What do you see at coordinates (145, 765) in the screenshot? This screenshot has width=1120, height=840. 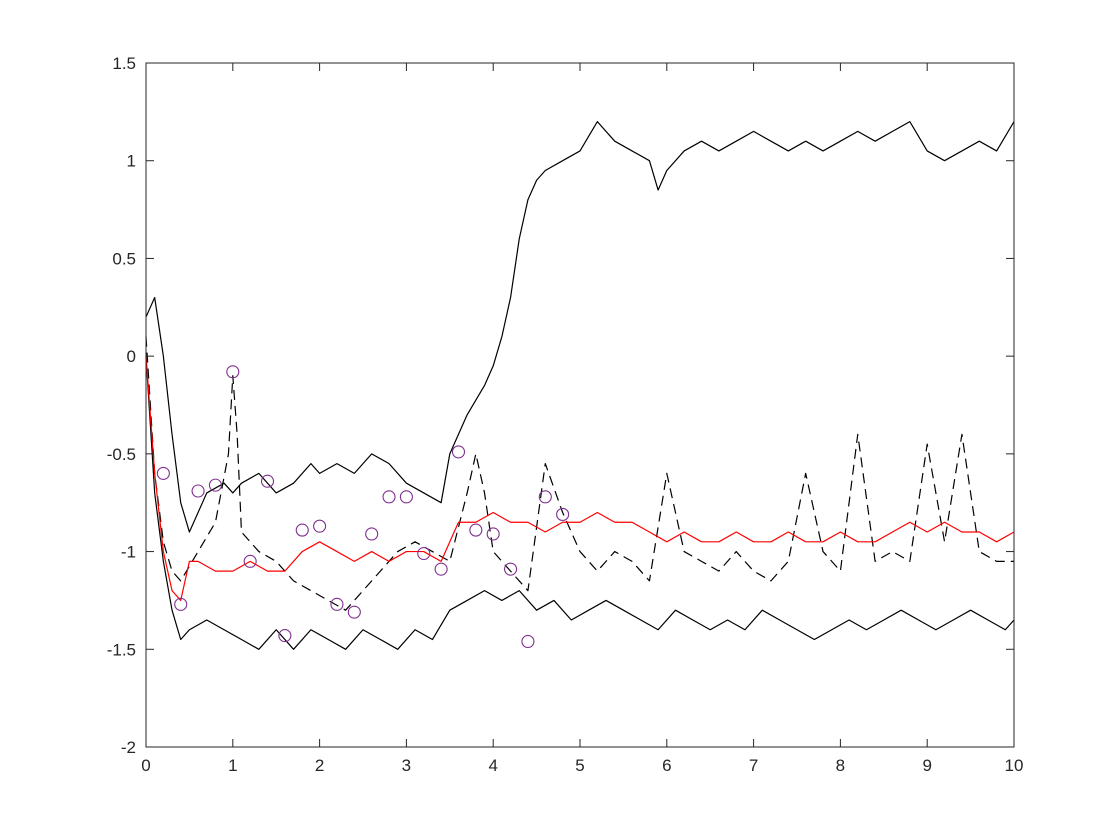 I see `x-tick-label: 0` at bounding box center [145, 765].